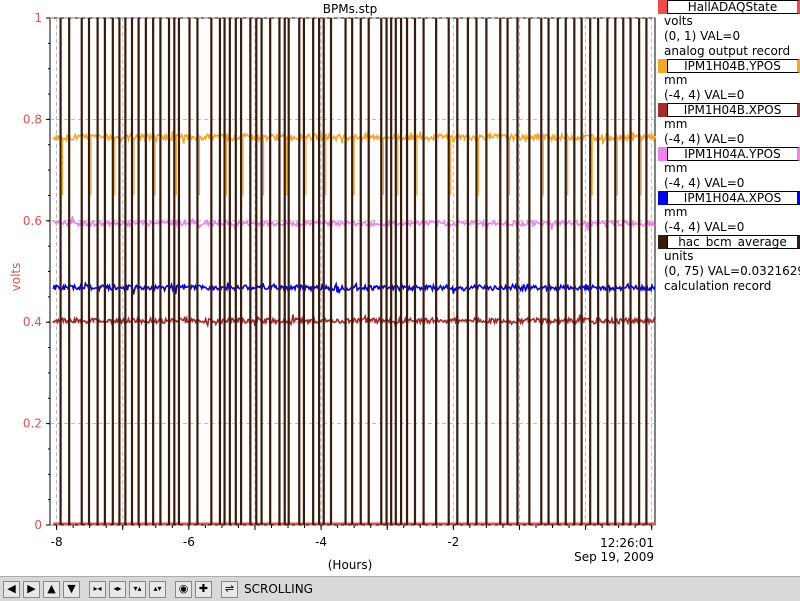  What do you see at coordinates (350, 9) in the screenshot?
I see `chart-title: BPMs.stp` at bounding box center [350, 9].